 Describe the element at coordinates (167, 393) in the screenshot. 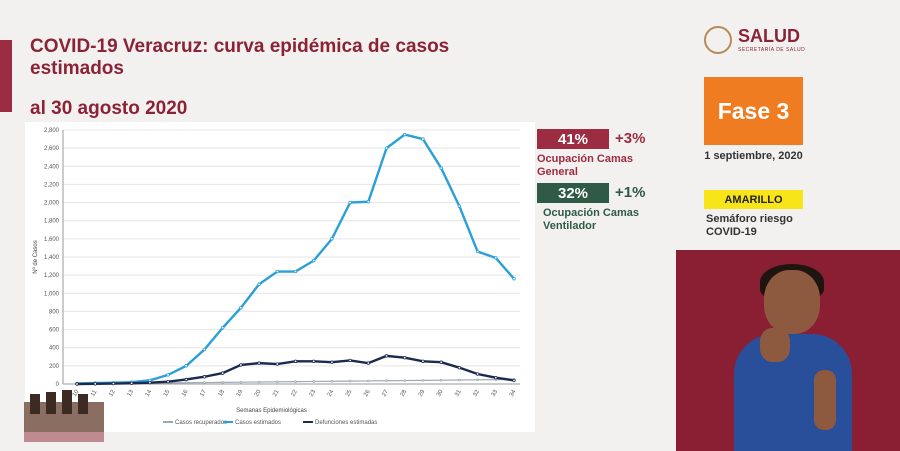

I see `x-tick-label: 15` at that location.